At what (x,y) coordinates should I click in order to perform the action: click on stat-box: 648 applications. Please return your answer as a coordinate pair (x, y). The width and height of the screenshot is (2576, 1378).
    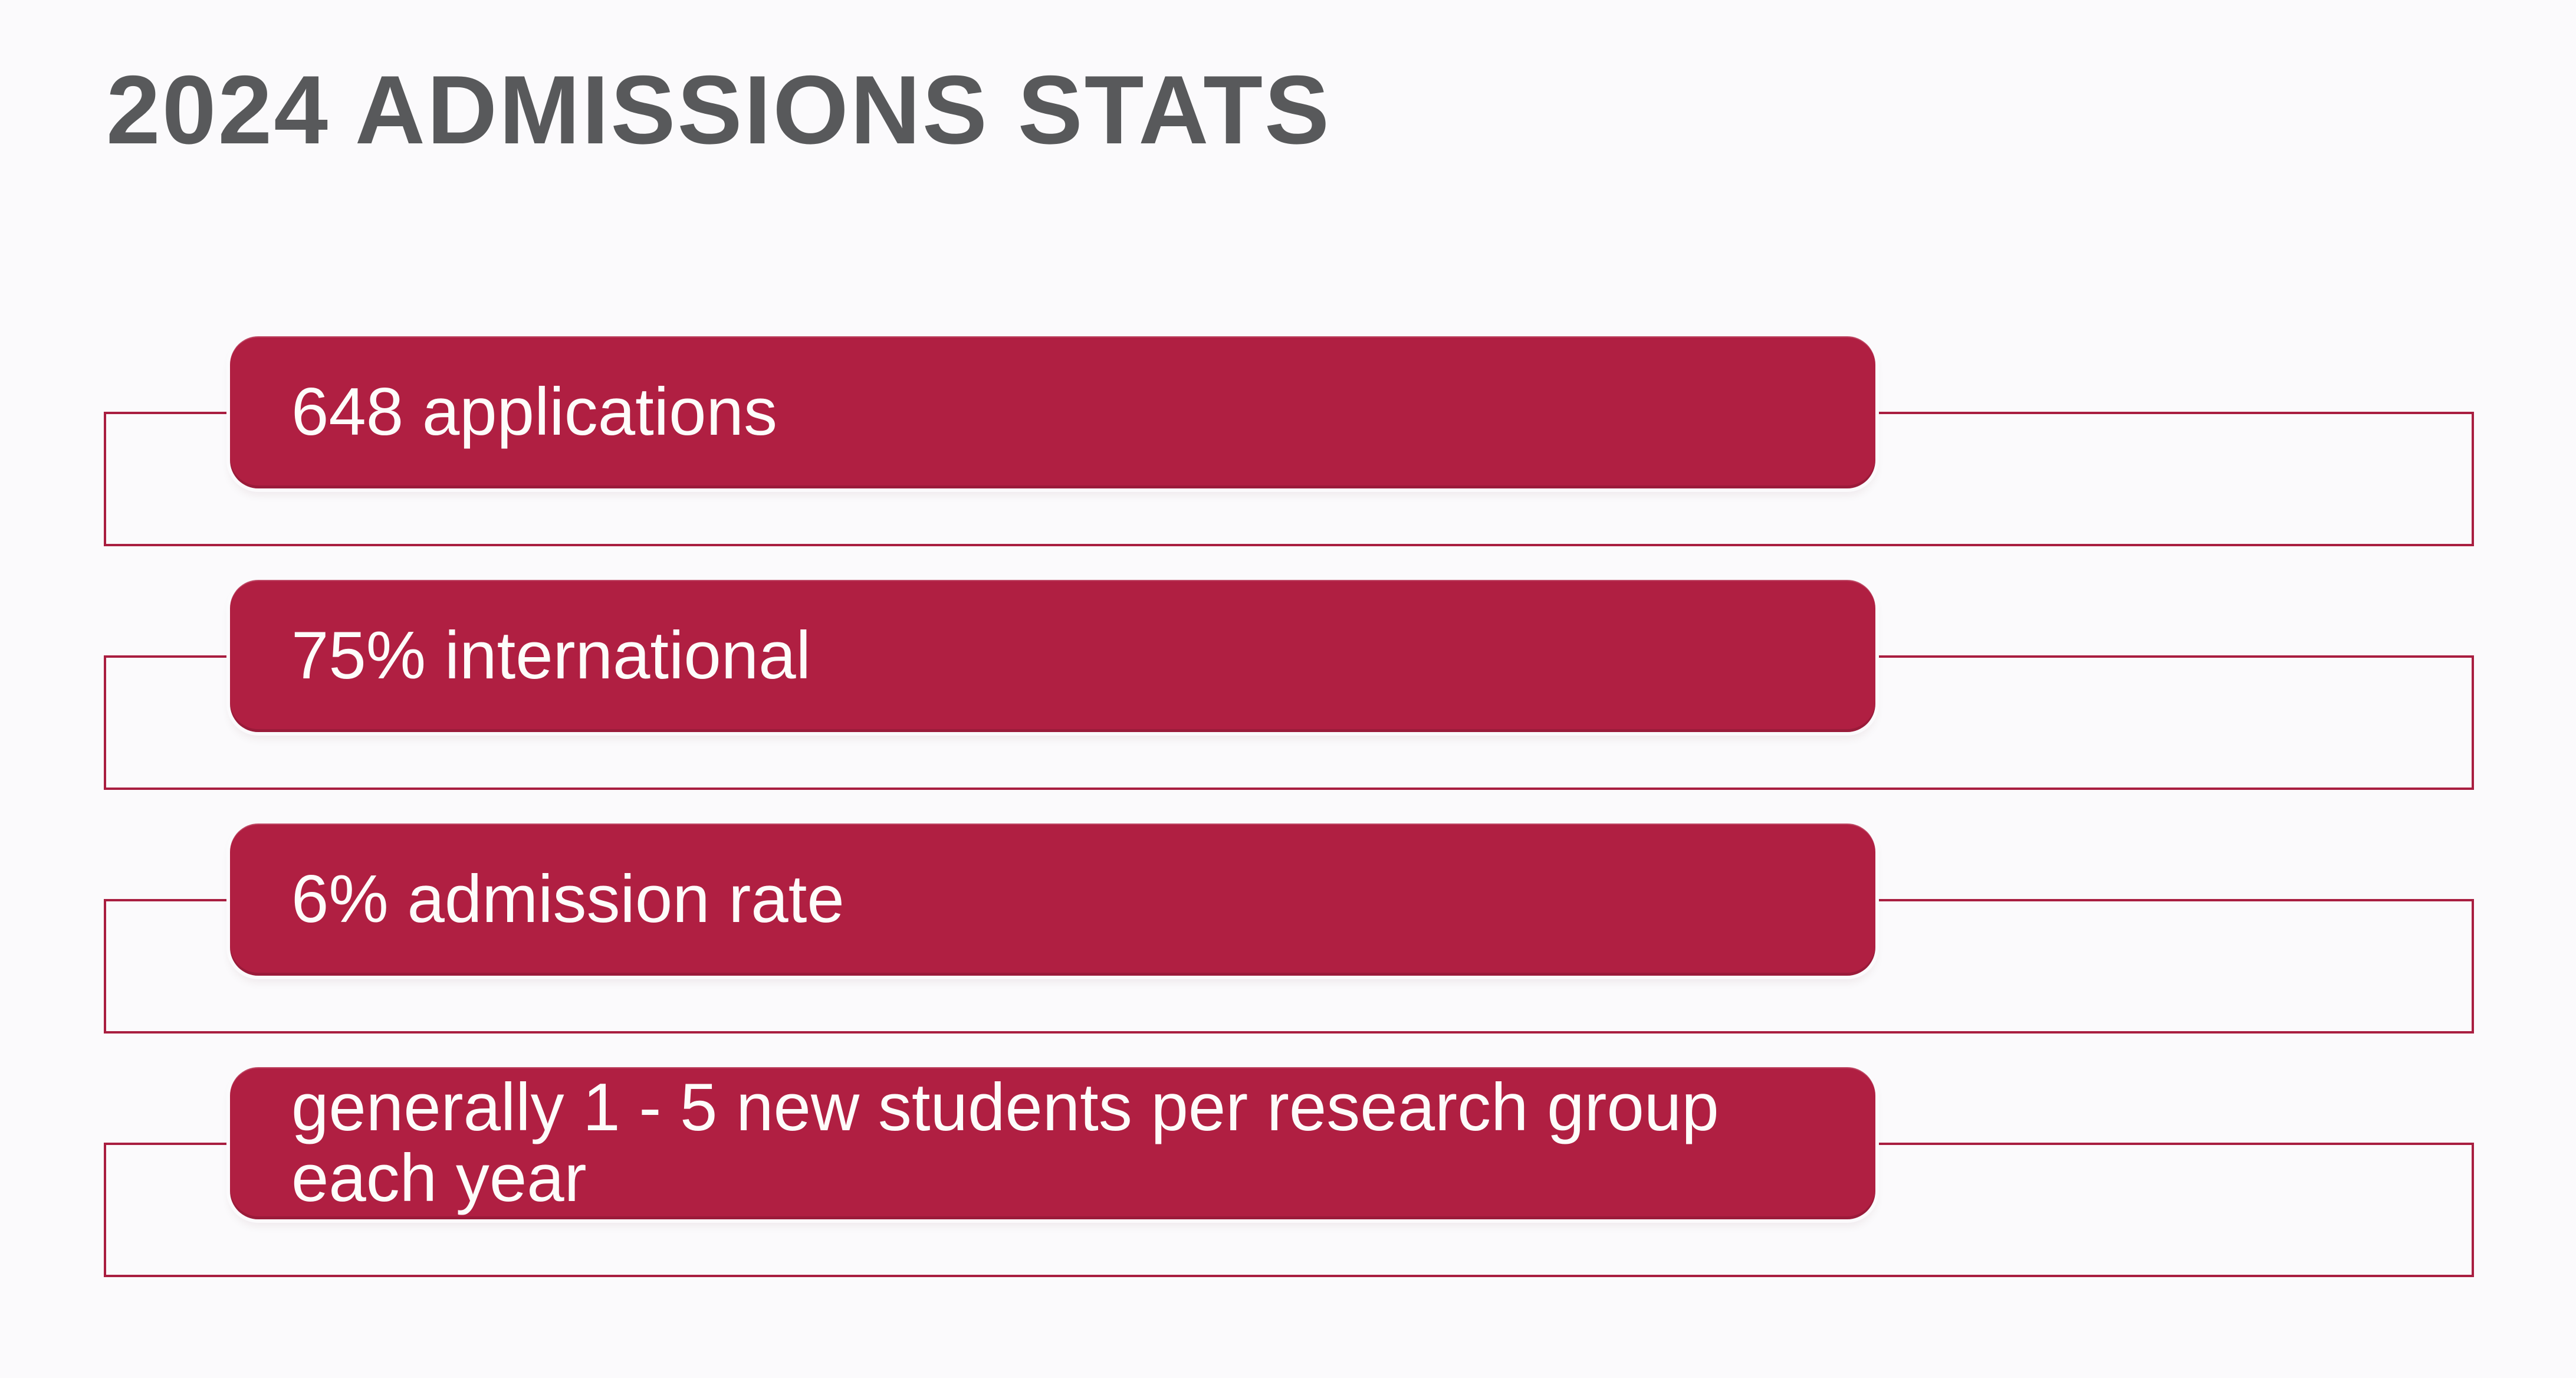
    Looking at the image, I should click on (1052, 412).